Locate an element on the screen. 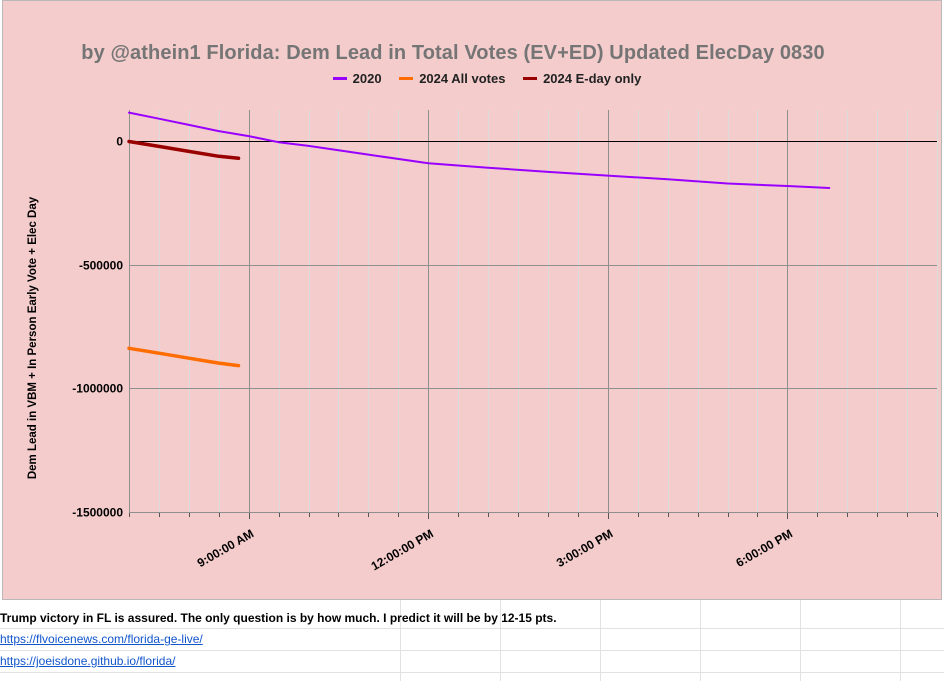  note-link-row-1: https://flvoicenews.com/florida-ge-live/ is located at coordinates (101, 639).